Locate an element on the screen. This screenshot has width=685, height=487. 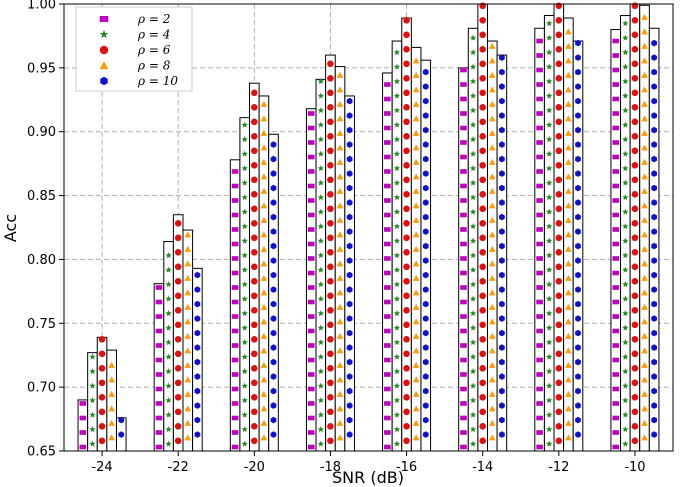
x-axis-ticks: -24 -22 -20 -18 -16 -14 -12 -10 is located at coordinates (368, 463).